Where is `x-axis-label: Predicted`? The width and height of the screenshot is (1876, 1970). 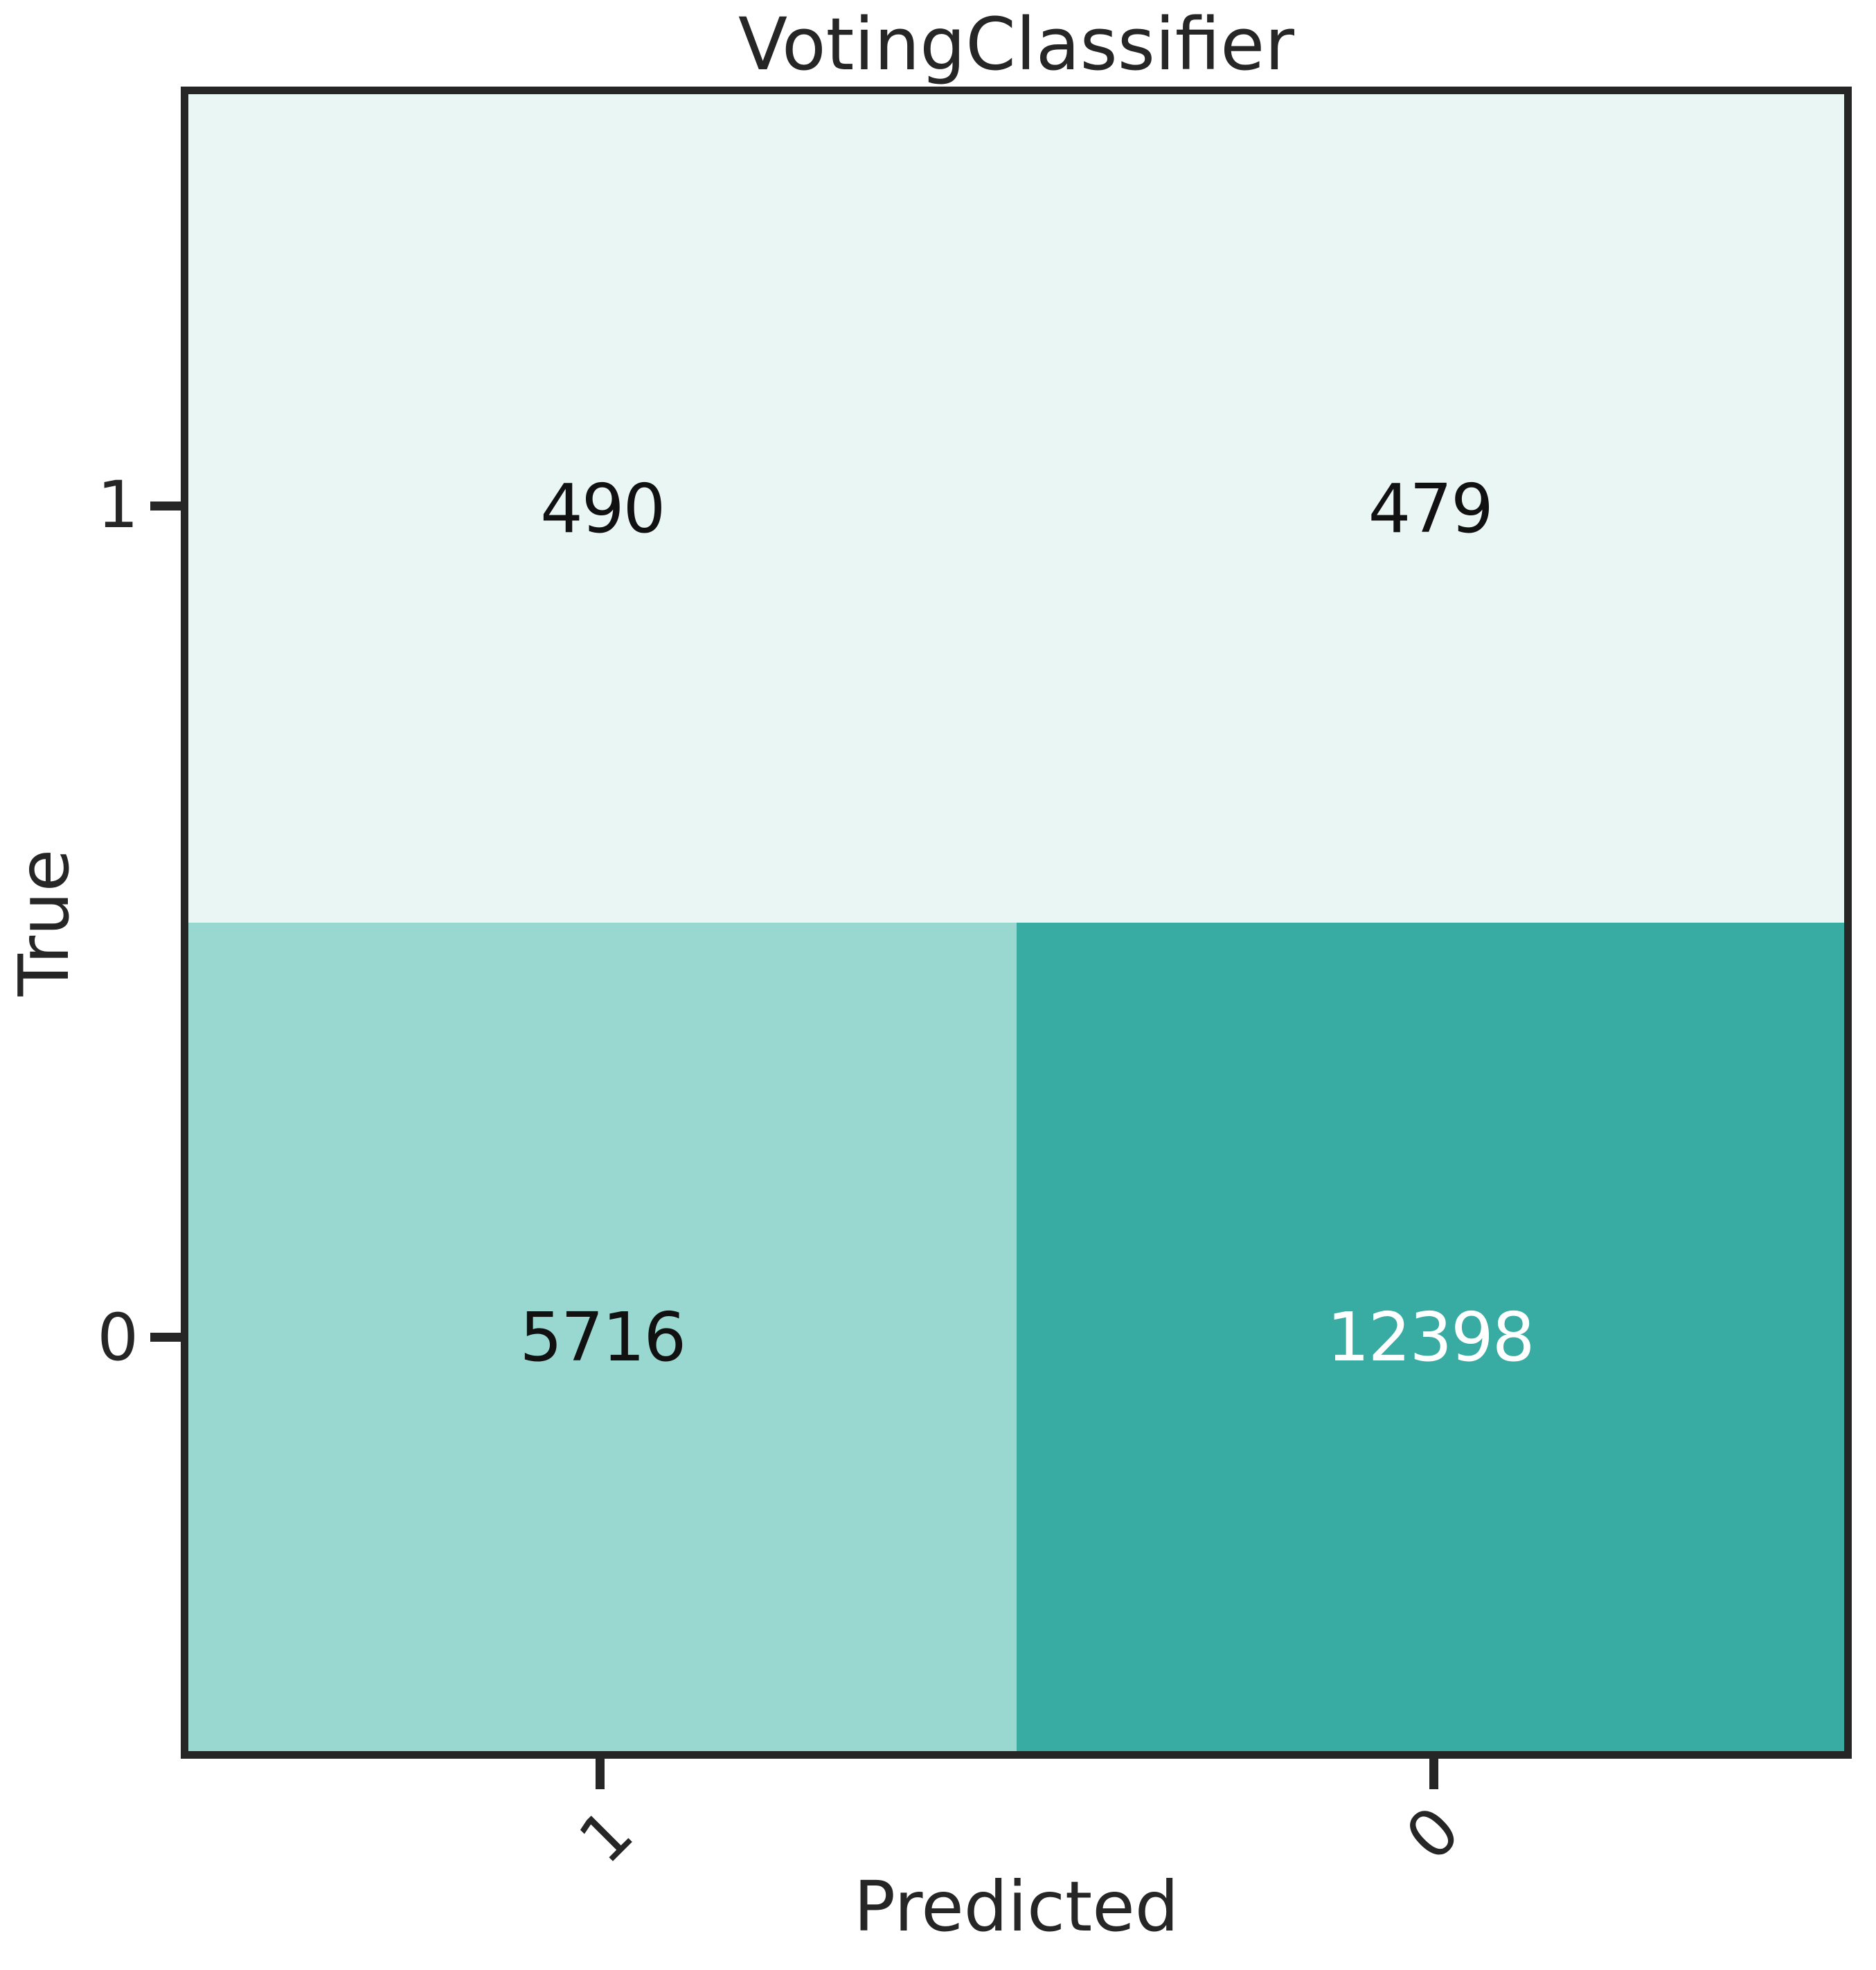
x-axis-label: Predicted is located at coordinates (1016, 1907).